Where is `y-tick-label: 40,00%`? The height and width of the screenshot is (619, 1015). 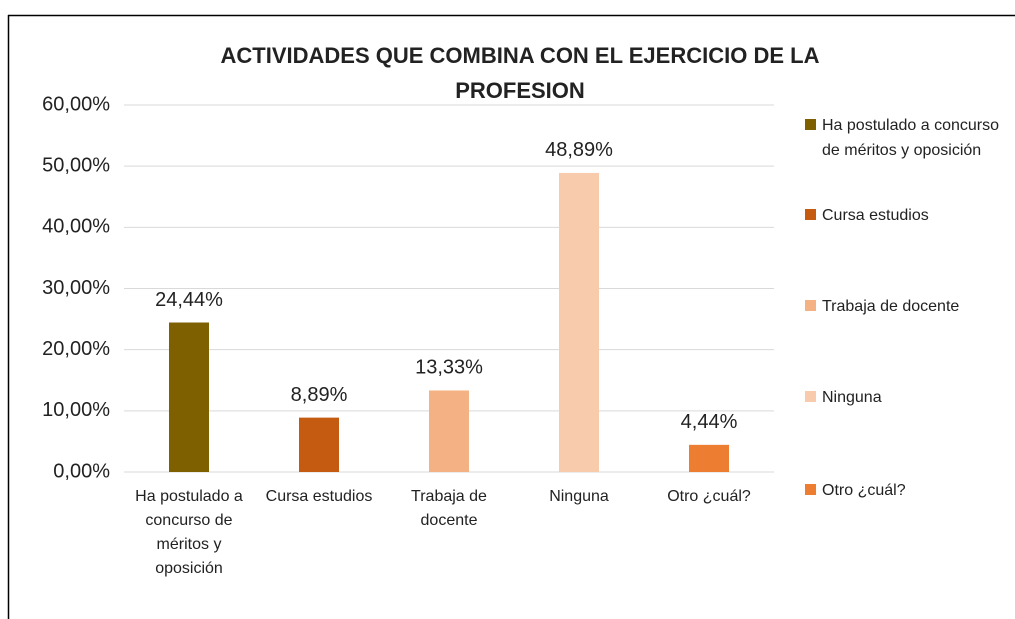
y-tick-label: 40,00% is located at coordinates (76, 227).